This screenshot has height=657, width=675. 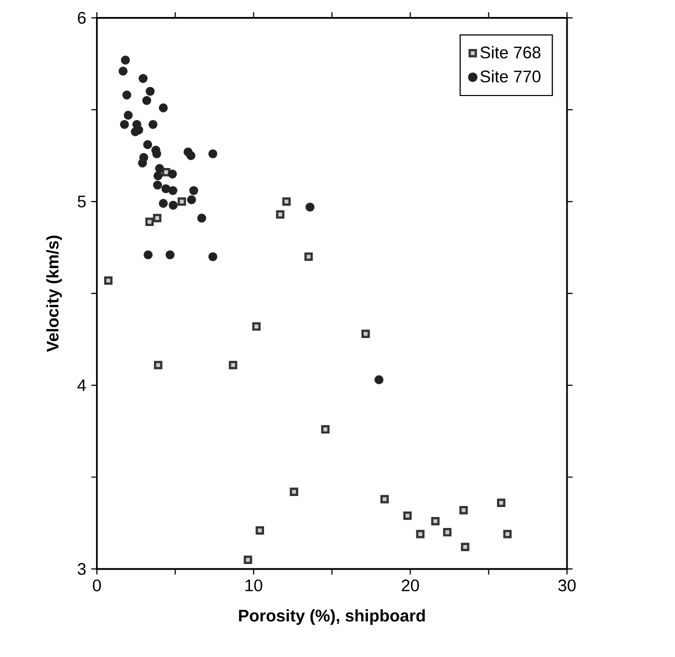 I want to click on x-tick-label: 0, so click(x=96, y=585).